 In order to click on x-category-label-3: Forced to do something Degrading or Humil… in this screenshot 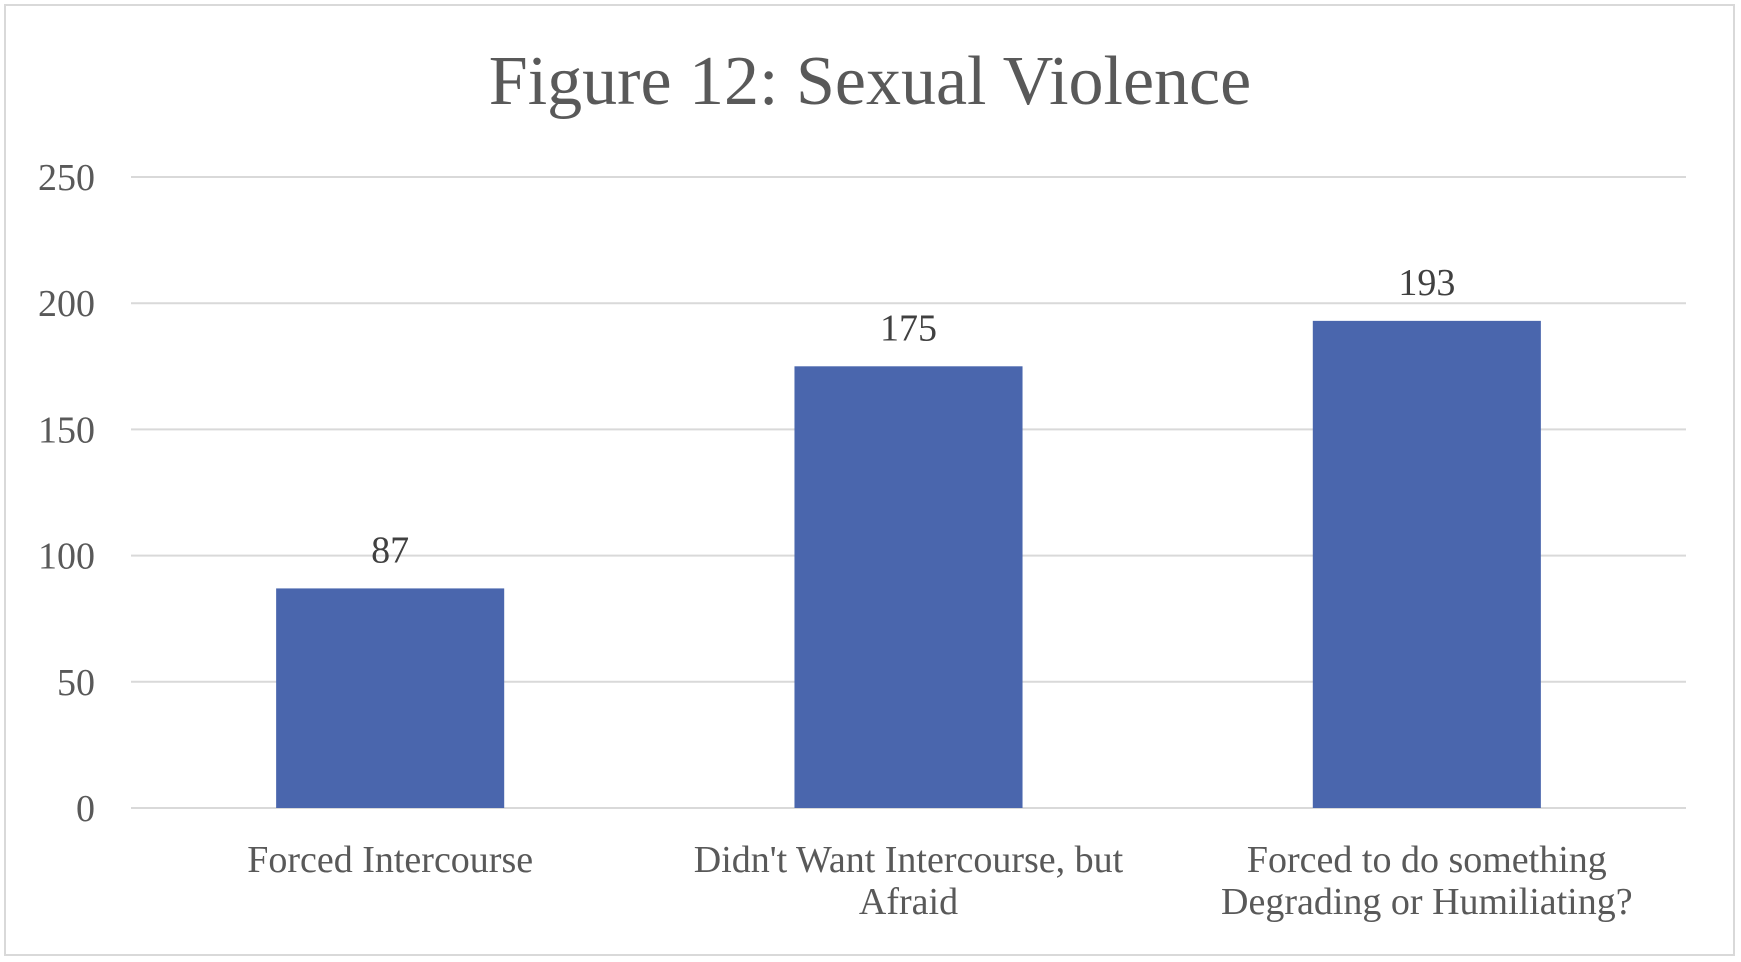, I will do `click(1427, 881)`.